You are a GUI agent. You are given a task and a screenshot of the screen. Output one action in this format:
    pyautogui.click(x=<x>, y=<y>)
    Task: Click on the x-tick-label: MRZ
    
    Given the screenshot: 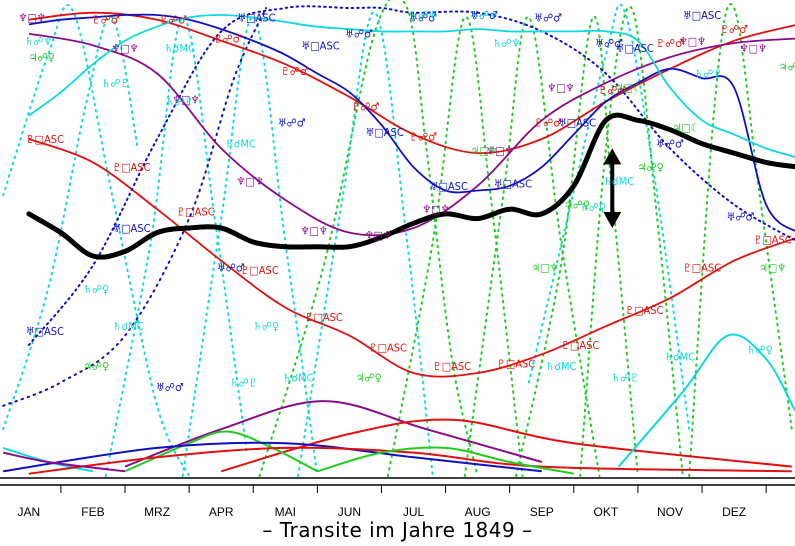 What is the action you would take?
    pyautogui.click(x=157, y=512)
    